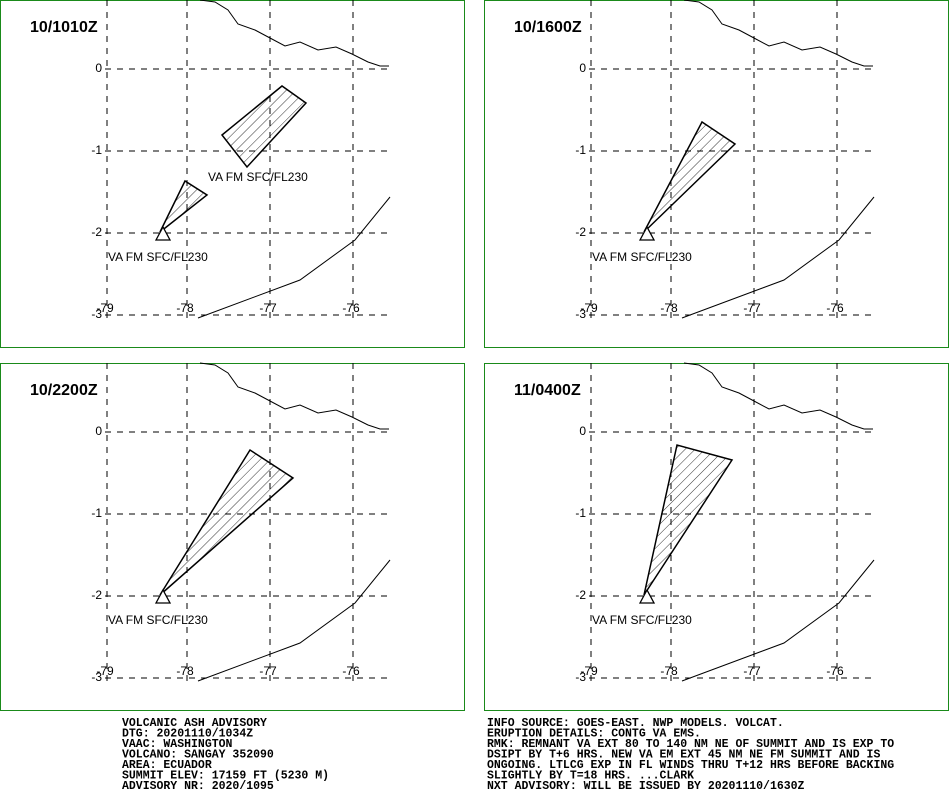 The height and width of the screenshot is (812, 950). What do you see at coordinates (64, 27) in the screenshot?
I see `panel-time: 10/1010Z` at bounding box center [64, 27].